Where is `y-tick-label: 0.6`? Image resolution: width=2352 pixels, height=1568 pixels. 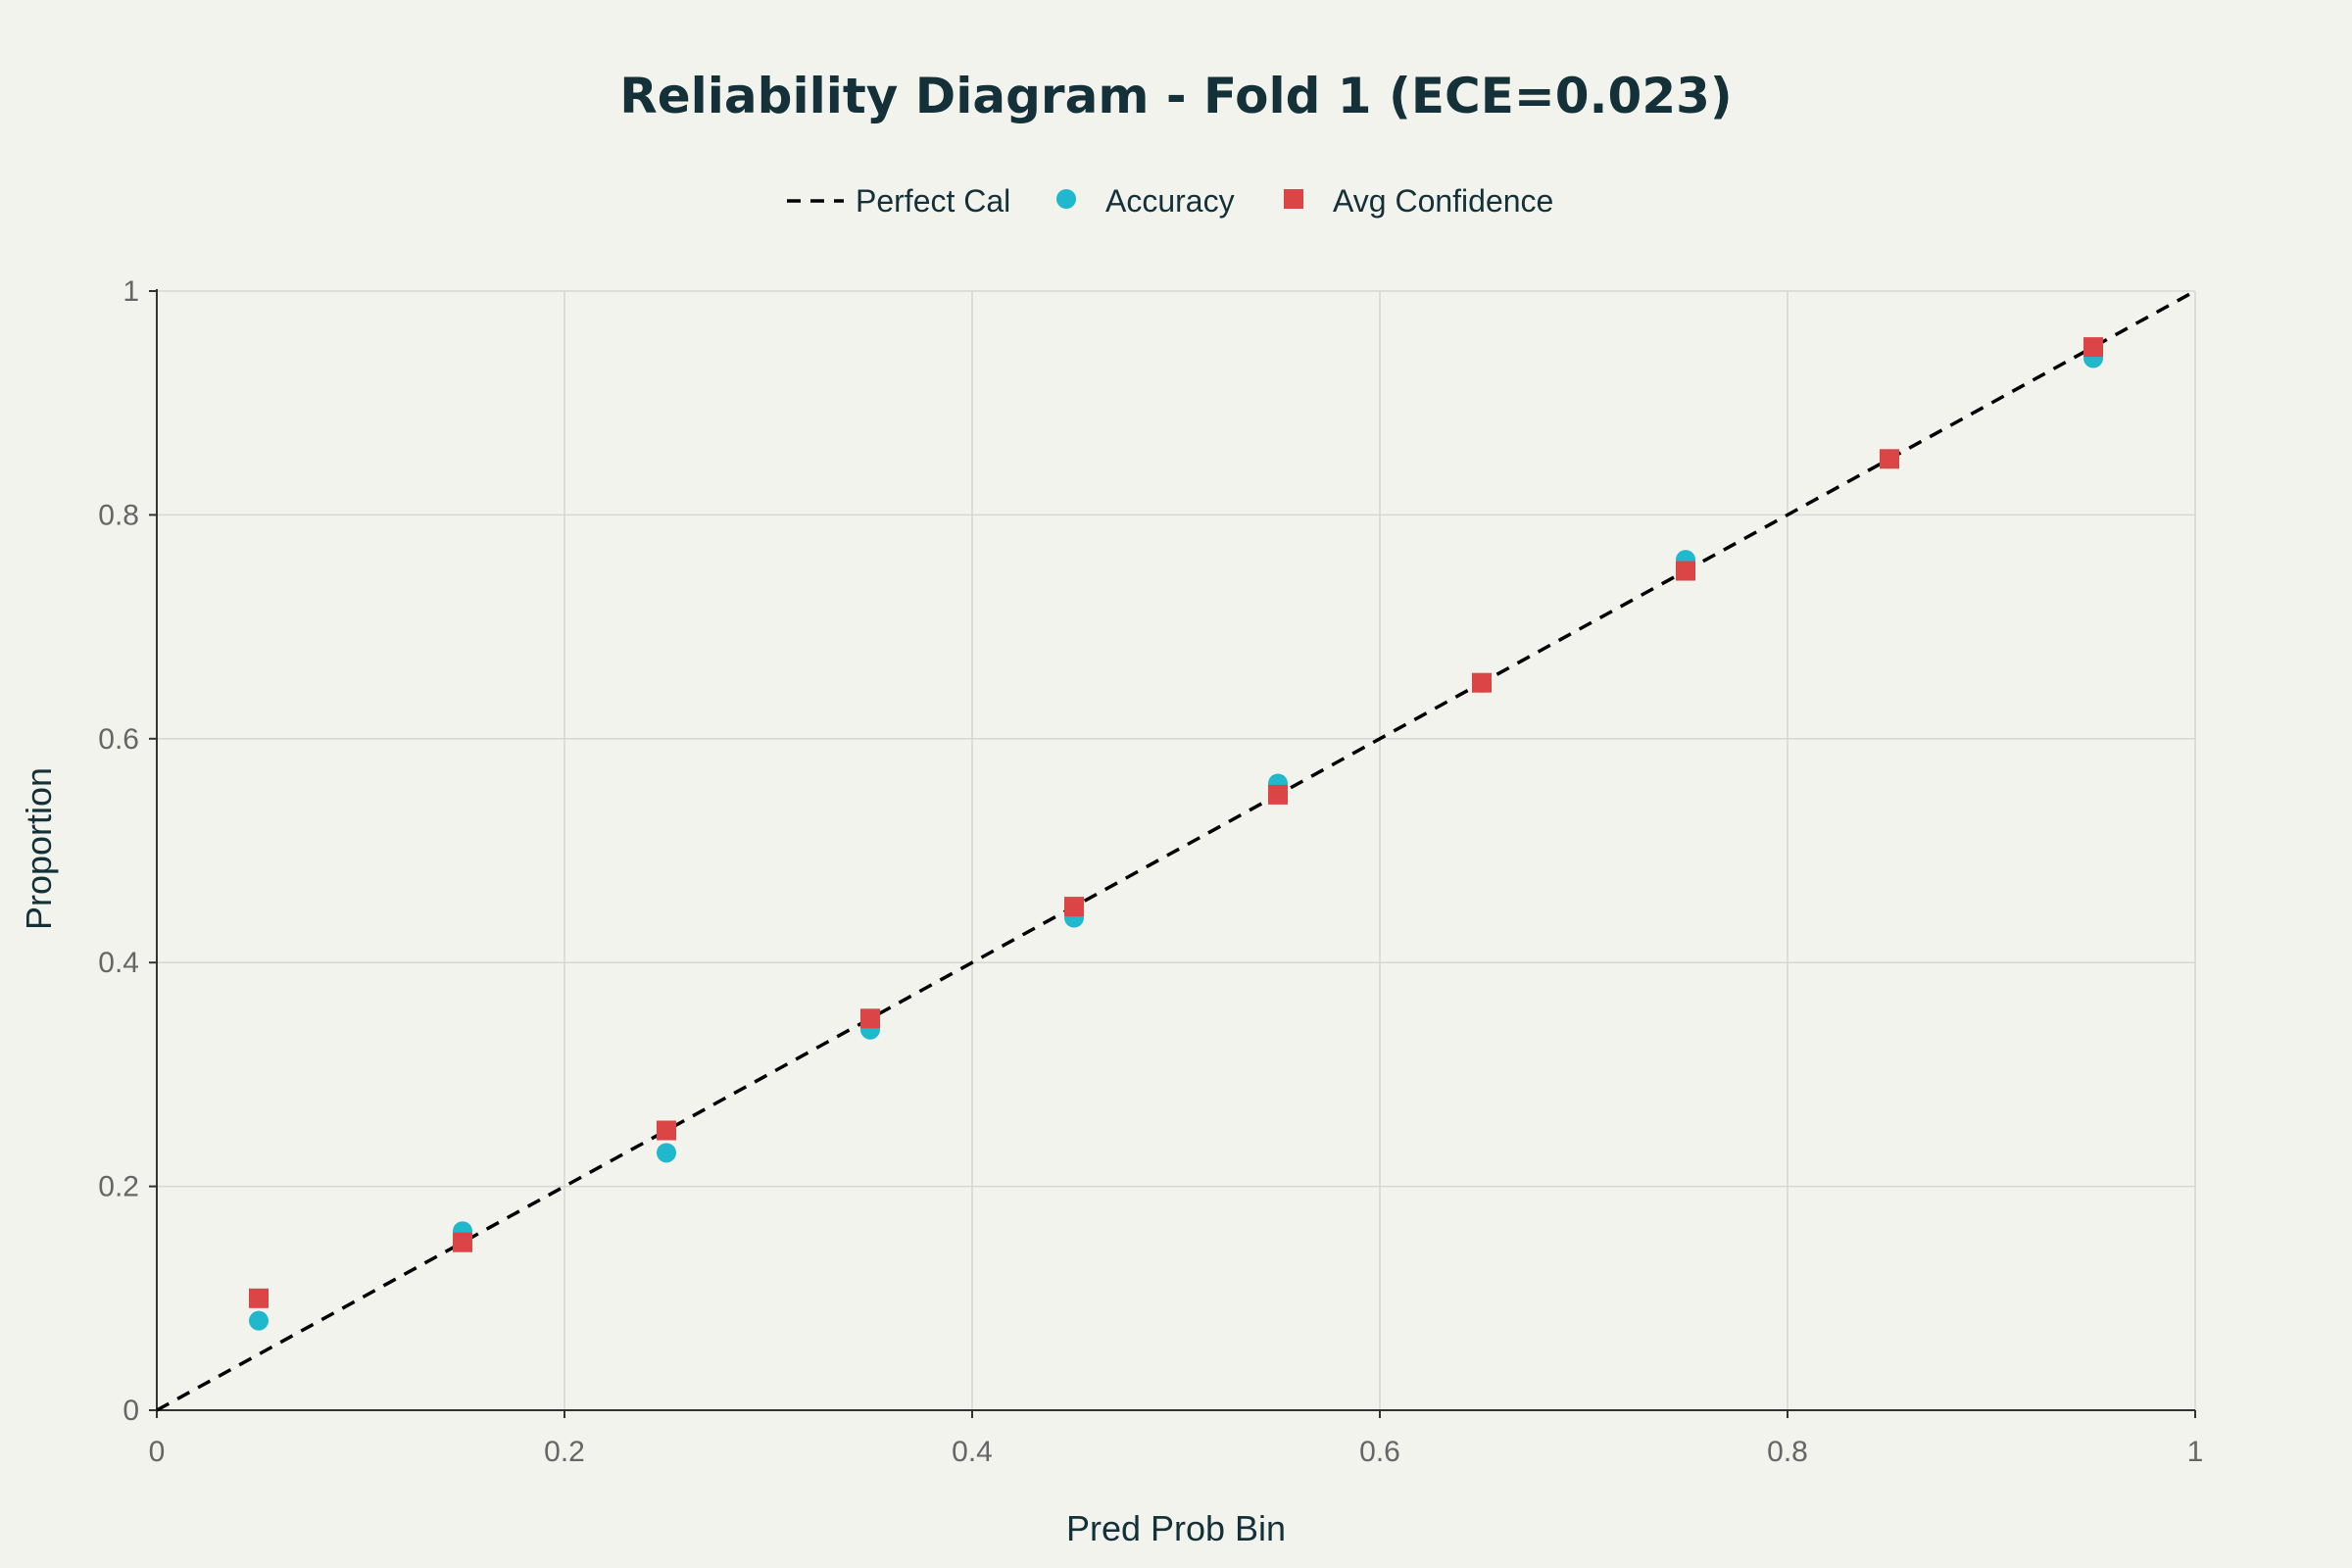 y-tick-label: 0.6 is located at coordinates (118, 739).